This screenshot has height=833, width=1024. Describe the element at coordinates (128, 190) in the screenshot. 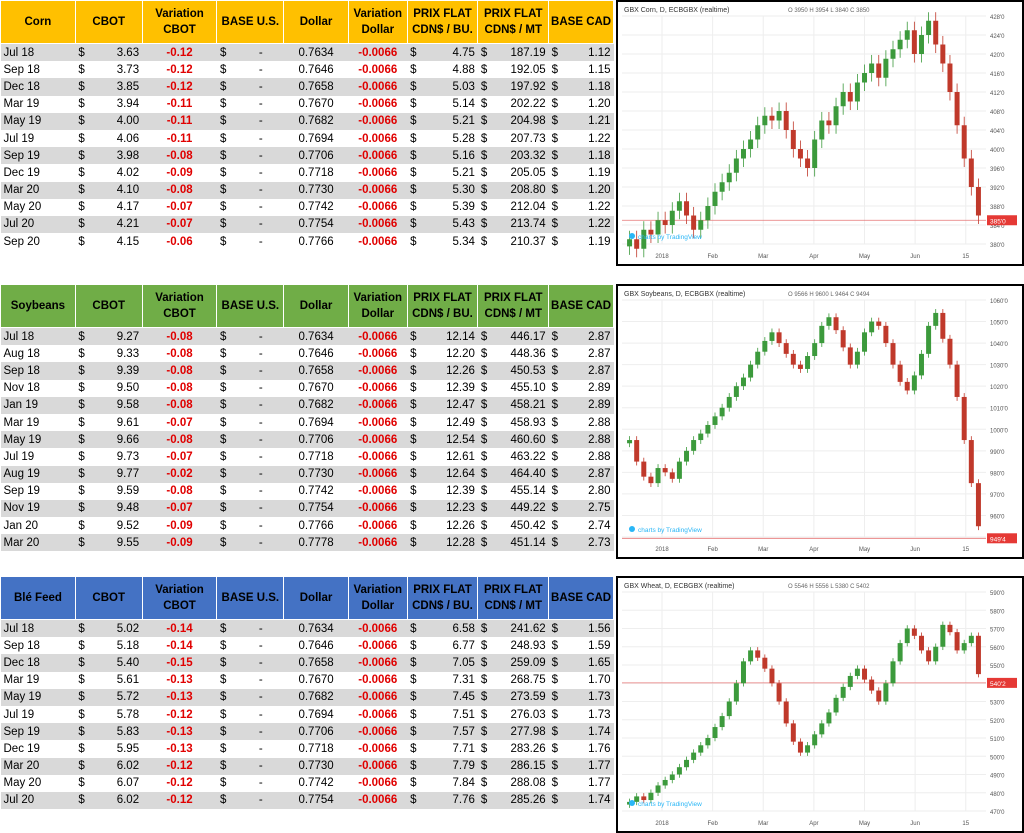

I see `cbot-value: 4.10` at that location.